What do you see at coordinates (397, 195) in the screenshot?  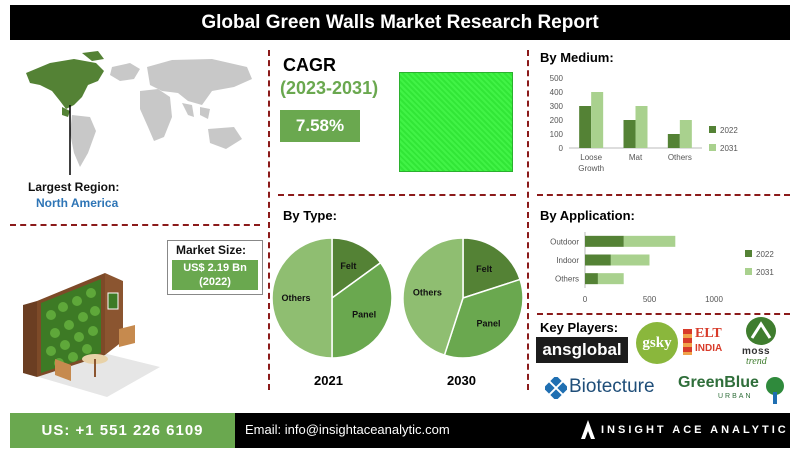 I see `divider-type` at bounding box center [397, 195].